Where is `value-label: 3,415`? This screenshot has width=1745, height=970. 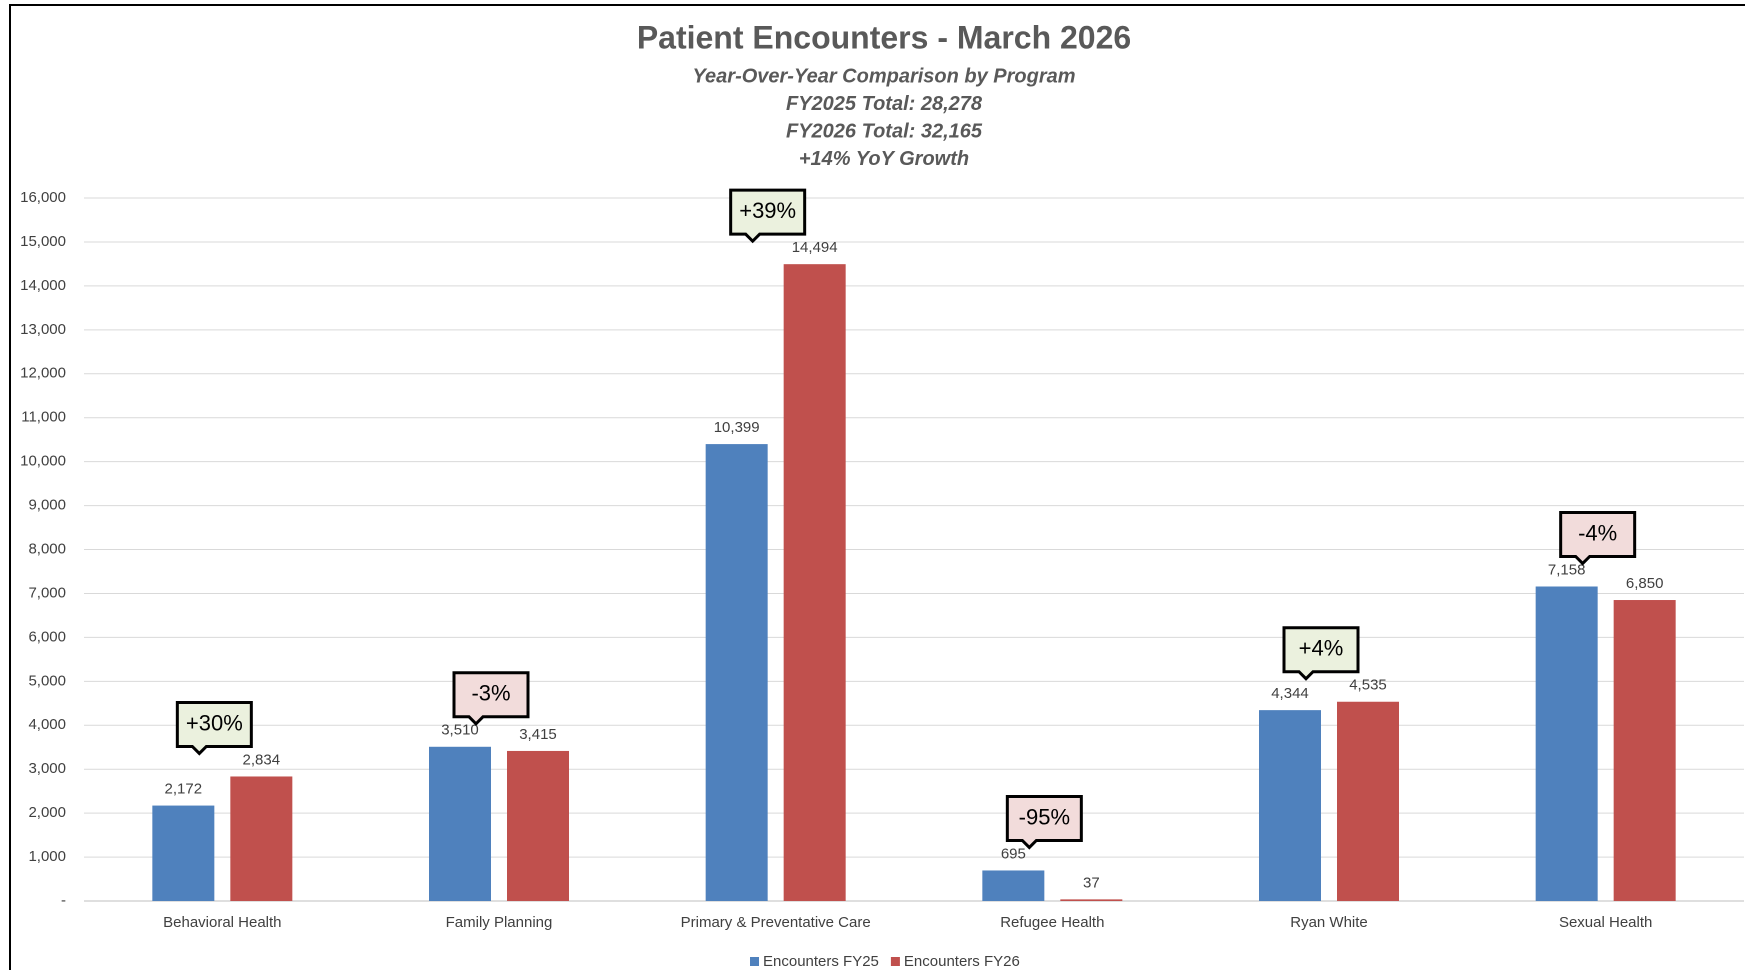 value-label: 3,415 is located at coordinates (538, 734).